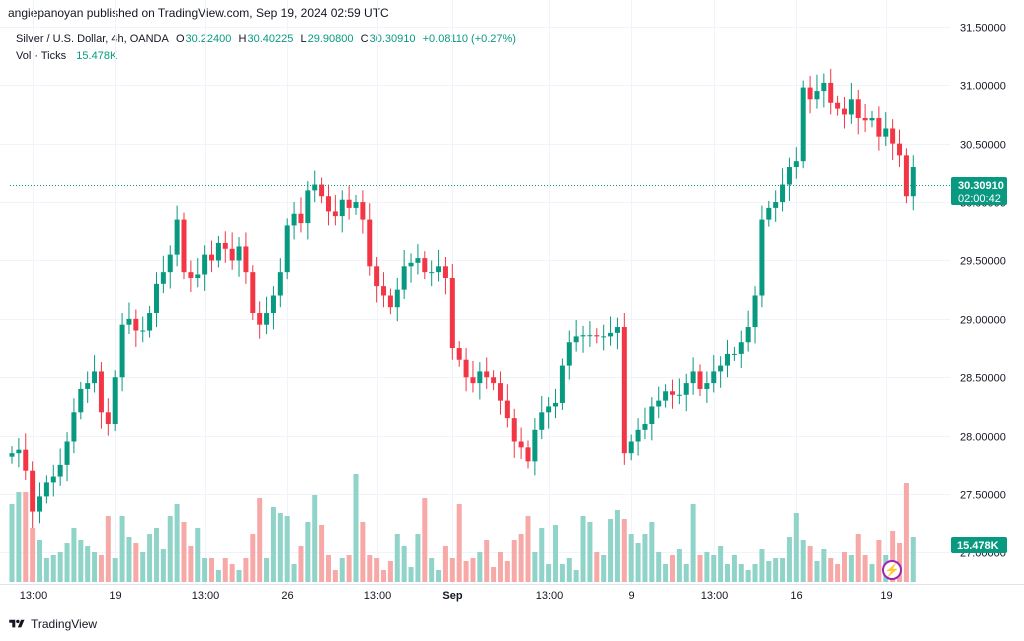  I want to click on volume-badge: 15.478K, so click(979, 545).